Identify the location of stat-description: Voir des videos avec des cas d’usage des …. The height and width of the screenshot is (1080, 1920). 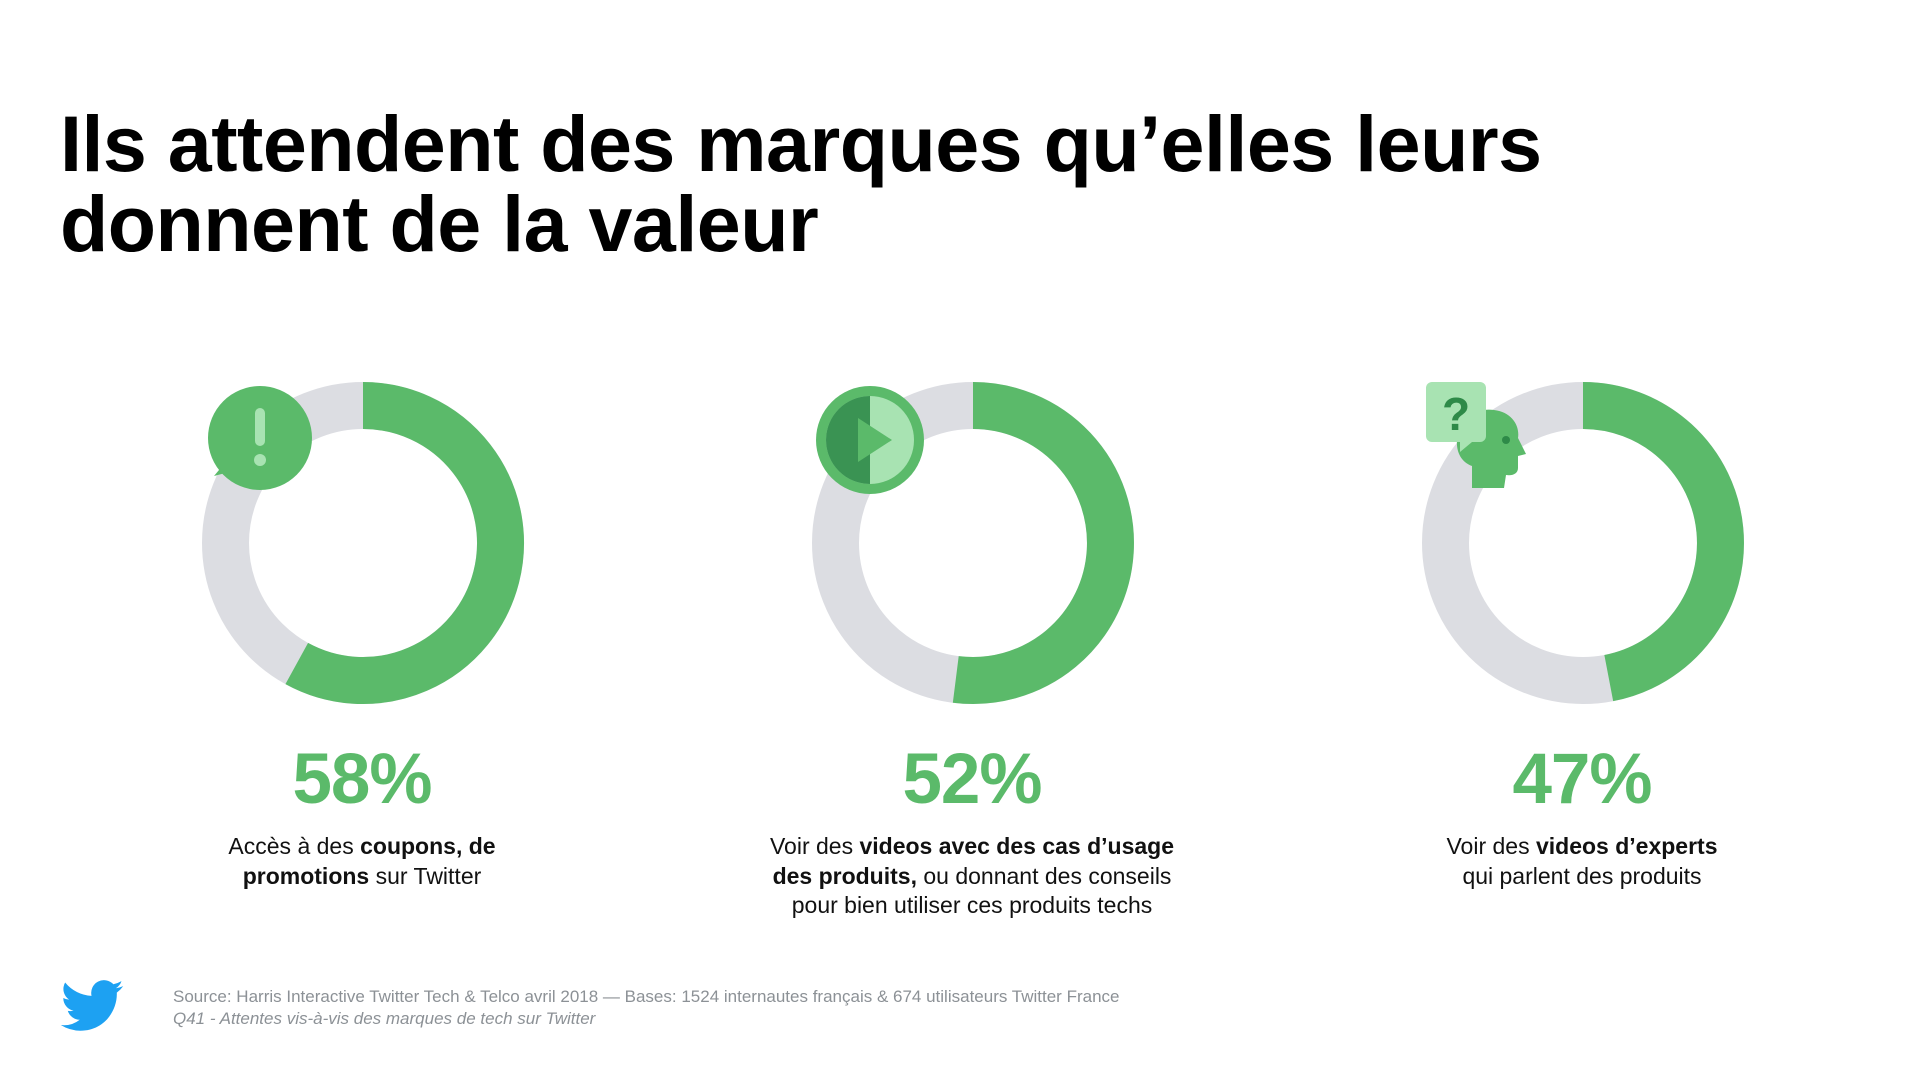
(972, 876).